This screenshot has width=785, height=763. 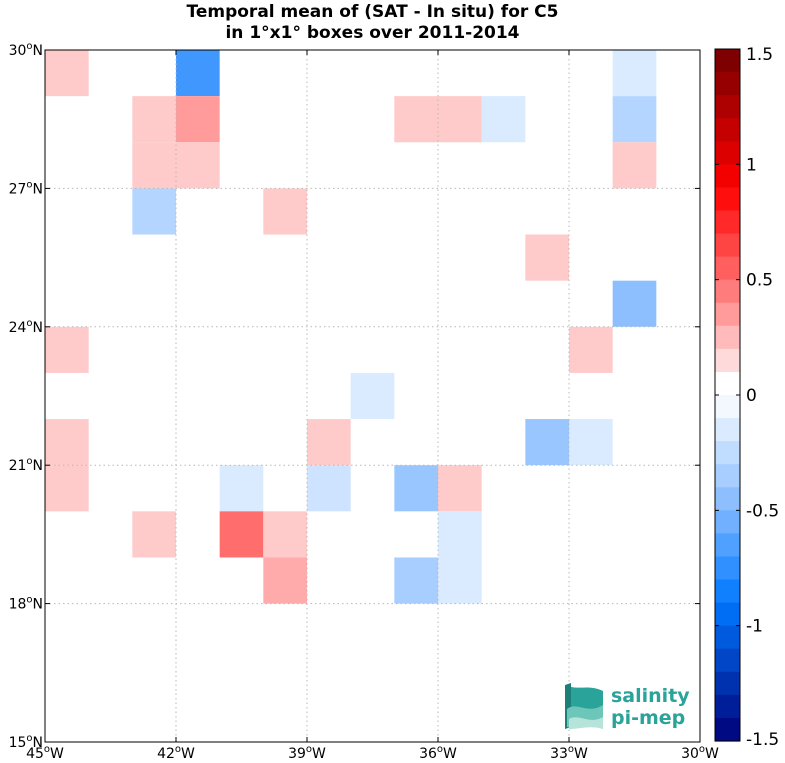 What do you see at coordinates (438, 753) in the screenshot?
I see `x-tick-label: 36oW` at bounding box center [438, 753].